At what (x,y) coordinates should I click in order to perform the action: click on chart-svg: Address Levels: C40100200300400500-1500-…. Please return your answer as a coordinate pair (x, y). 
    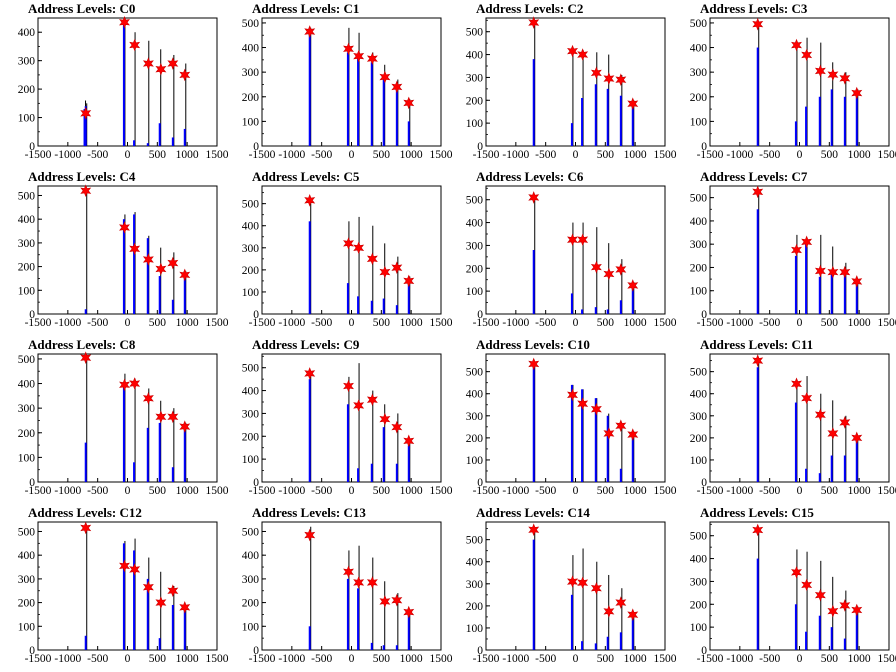
    Looking at the image, I should click on (123, 249).